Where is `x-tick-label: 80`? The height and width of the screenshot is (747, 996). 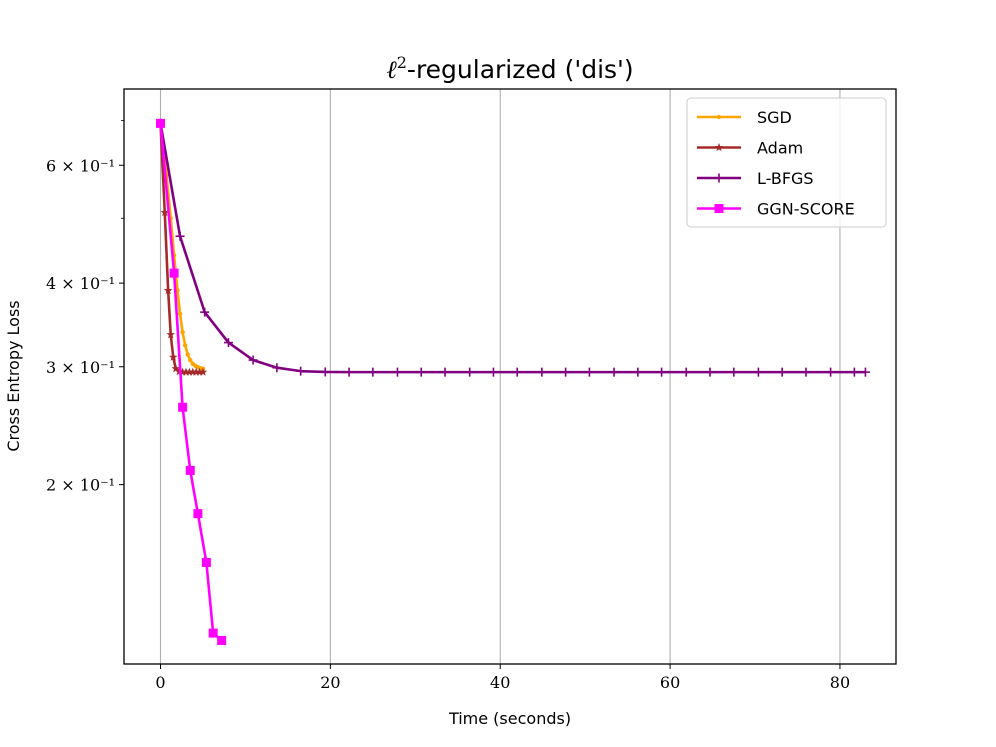
x-tick-label: 80 is located at coordinates (840, 682).